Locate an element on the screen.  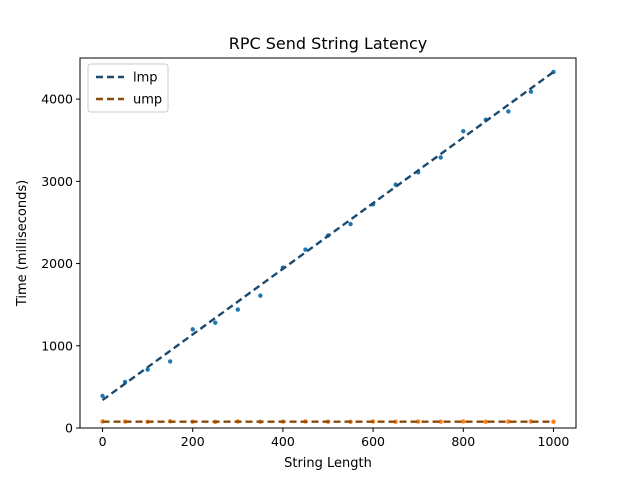
chart-title: RPC Send String Latency is located at coordinates (328, 43).